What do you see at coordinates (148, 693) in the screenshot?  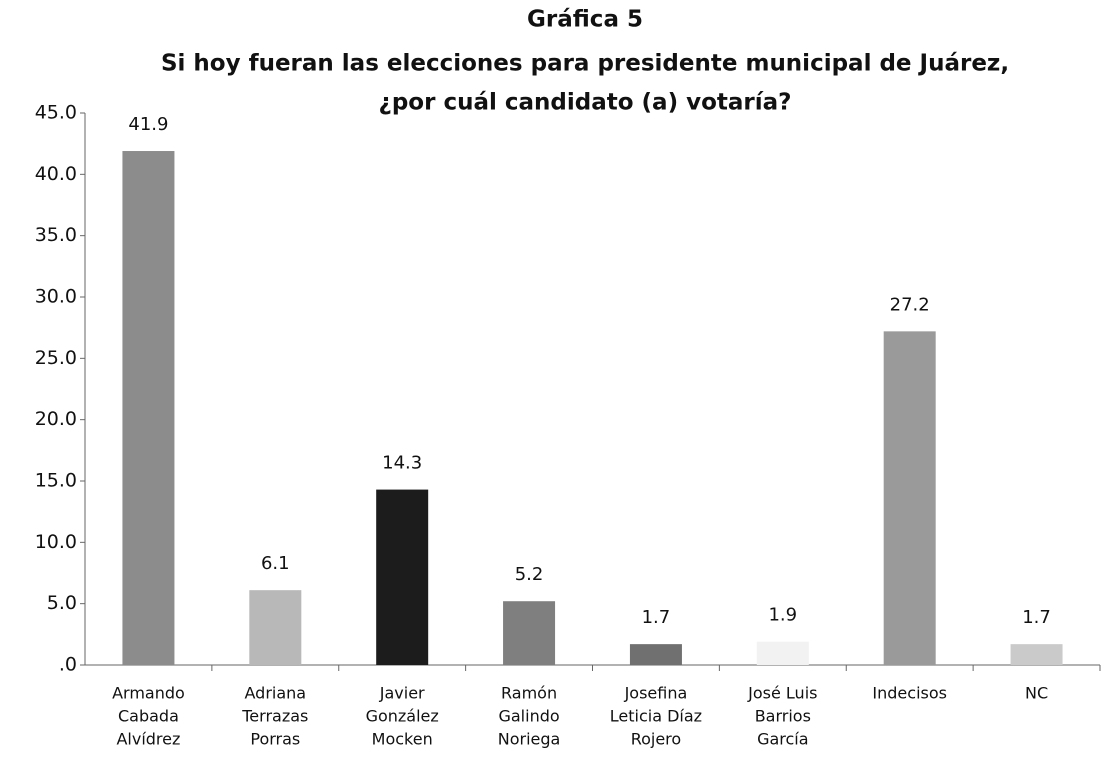 I see `x-tick-label: Armando` at bounding box center [148, 693].